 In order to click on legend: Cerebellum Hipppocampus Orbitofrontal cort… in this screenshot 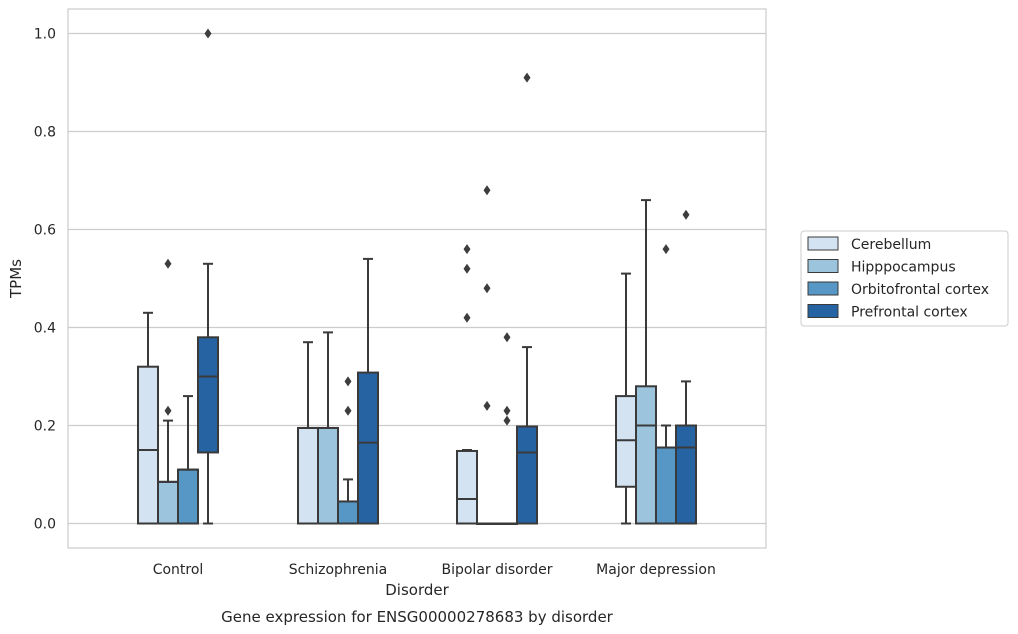, I will do `click(904, 278)`.